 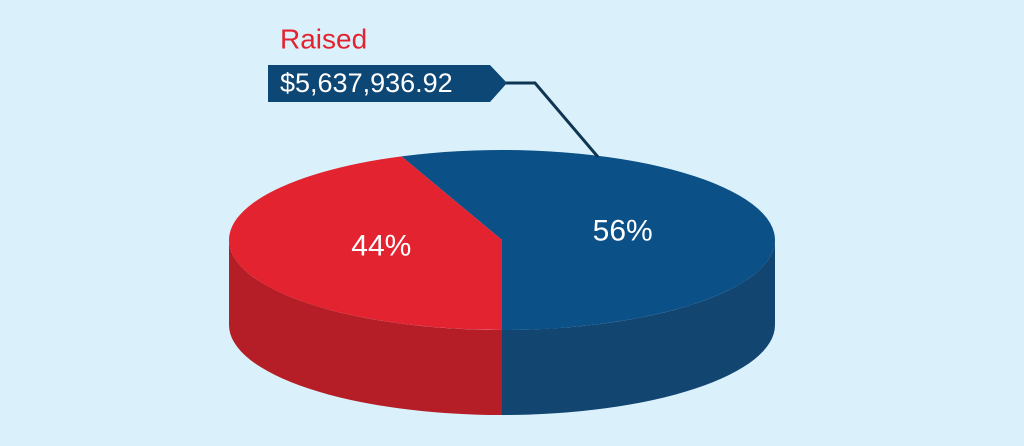 I want to click on annotation-title: Raised, so click(x=323, y=38).